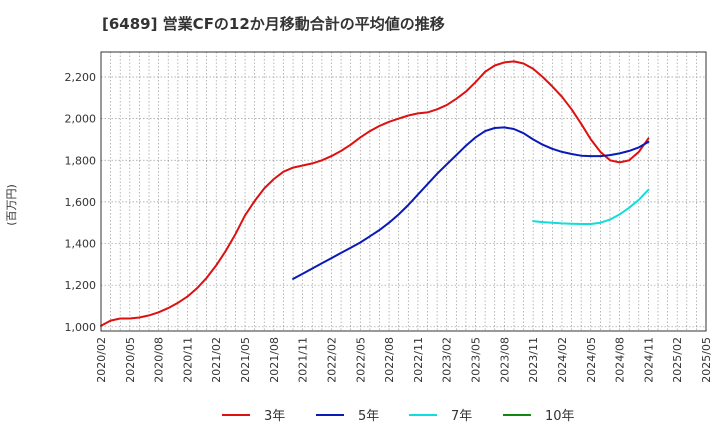 This screenshot has width=720, height=444. I want to click on x-tick-label: 2023/08, so click(504, 360).